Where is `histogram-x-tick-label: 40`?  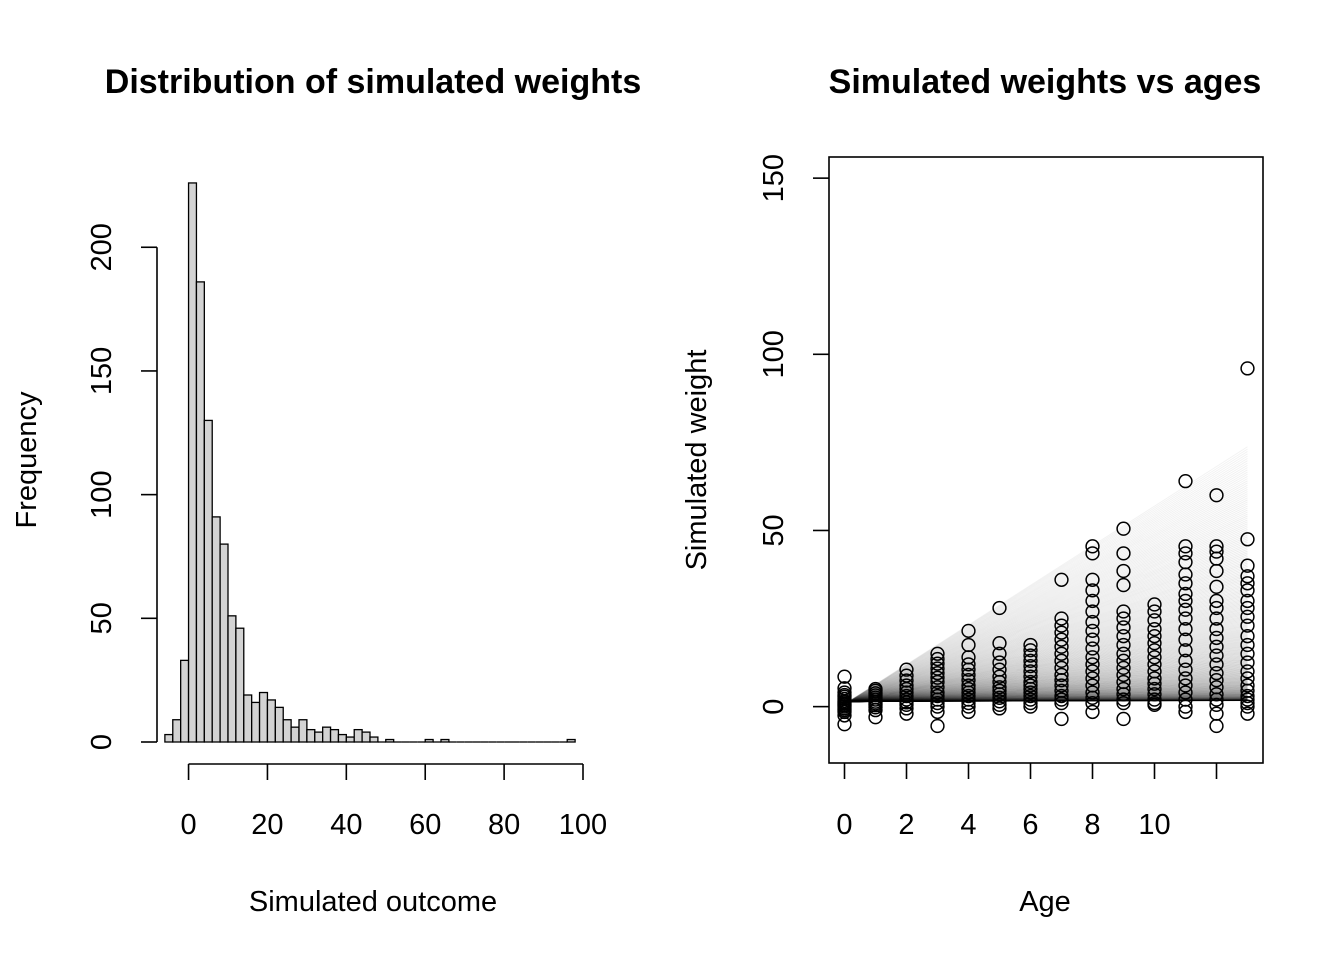
histogram-x-tick-label: 40 is located at coordinates (346, 825).